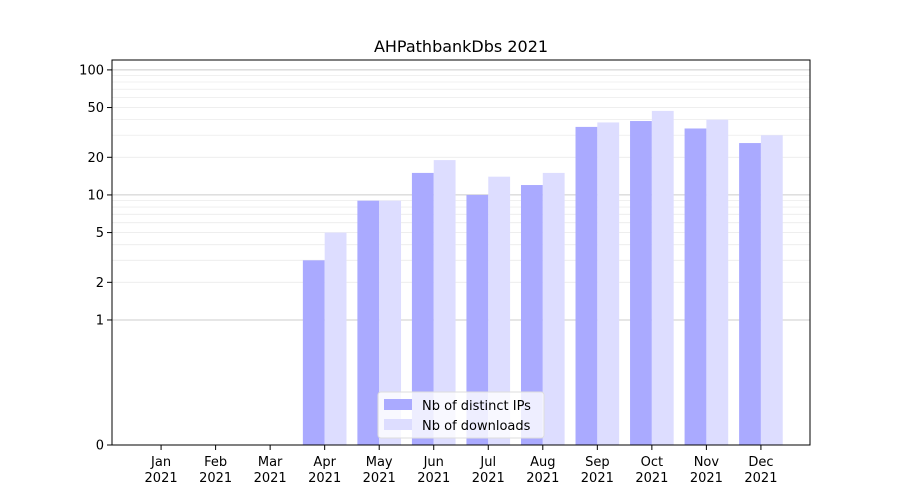 The width and height of the screenshot is (900, 504). What do you see at coordinates (706, 470) in the screenshot?
I see `x-tick-label: Nov 2021` at bounding box center [706, 470].